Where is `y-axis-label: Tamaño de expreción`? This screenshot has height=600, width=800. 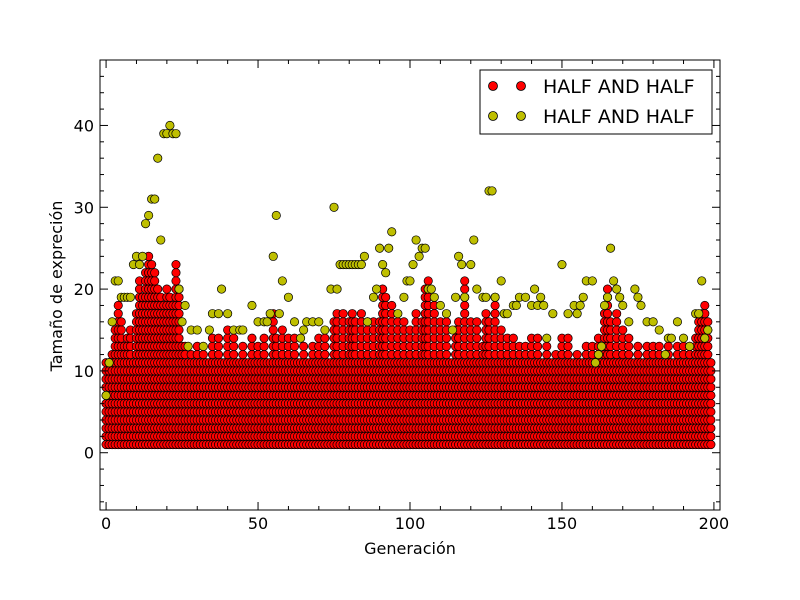
y-axis-label: Tamaño de expreción is located at coordinates (56, 287).